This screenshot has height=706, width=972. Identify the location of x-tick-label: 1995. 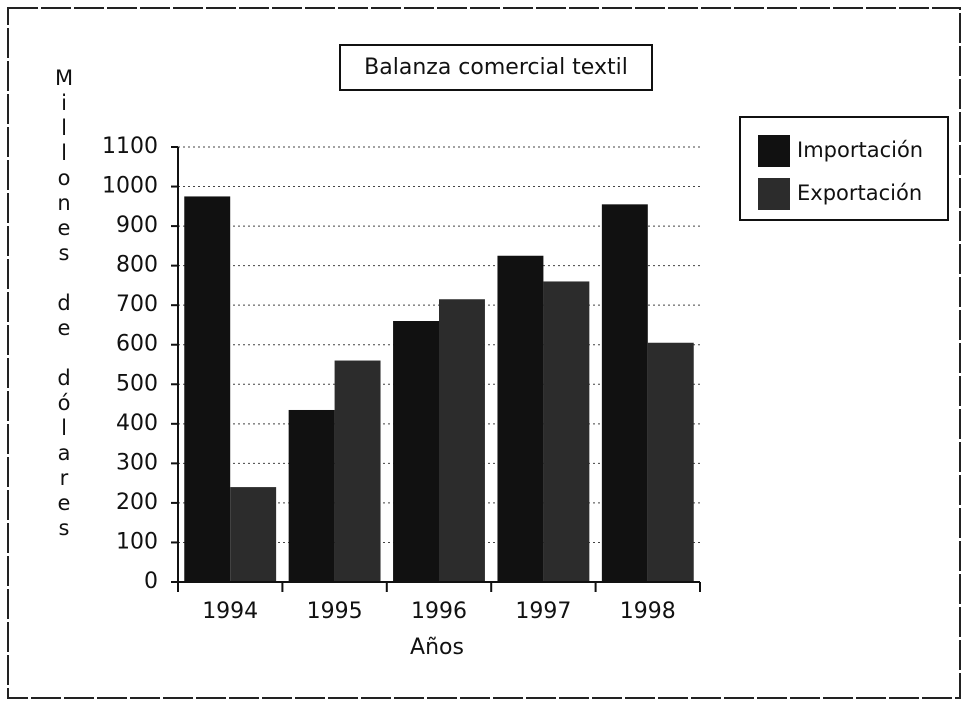
(335, 611).